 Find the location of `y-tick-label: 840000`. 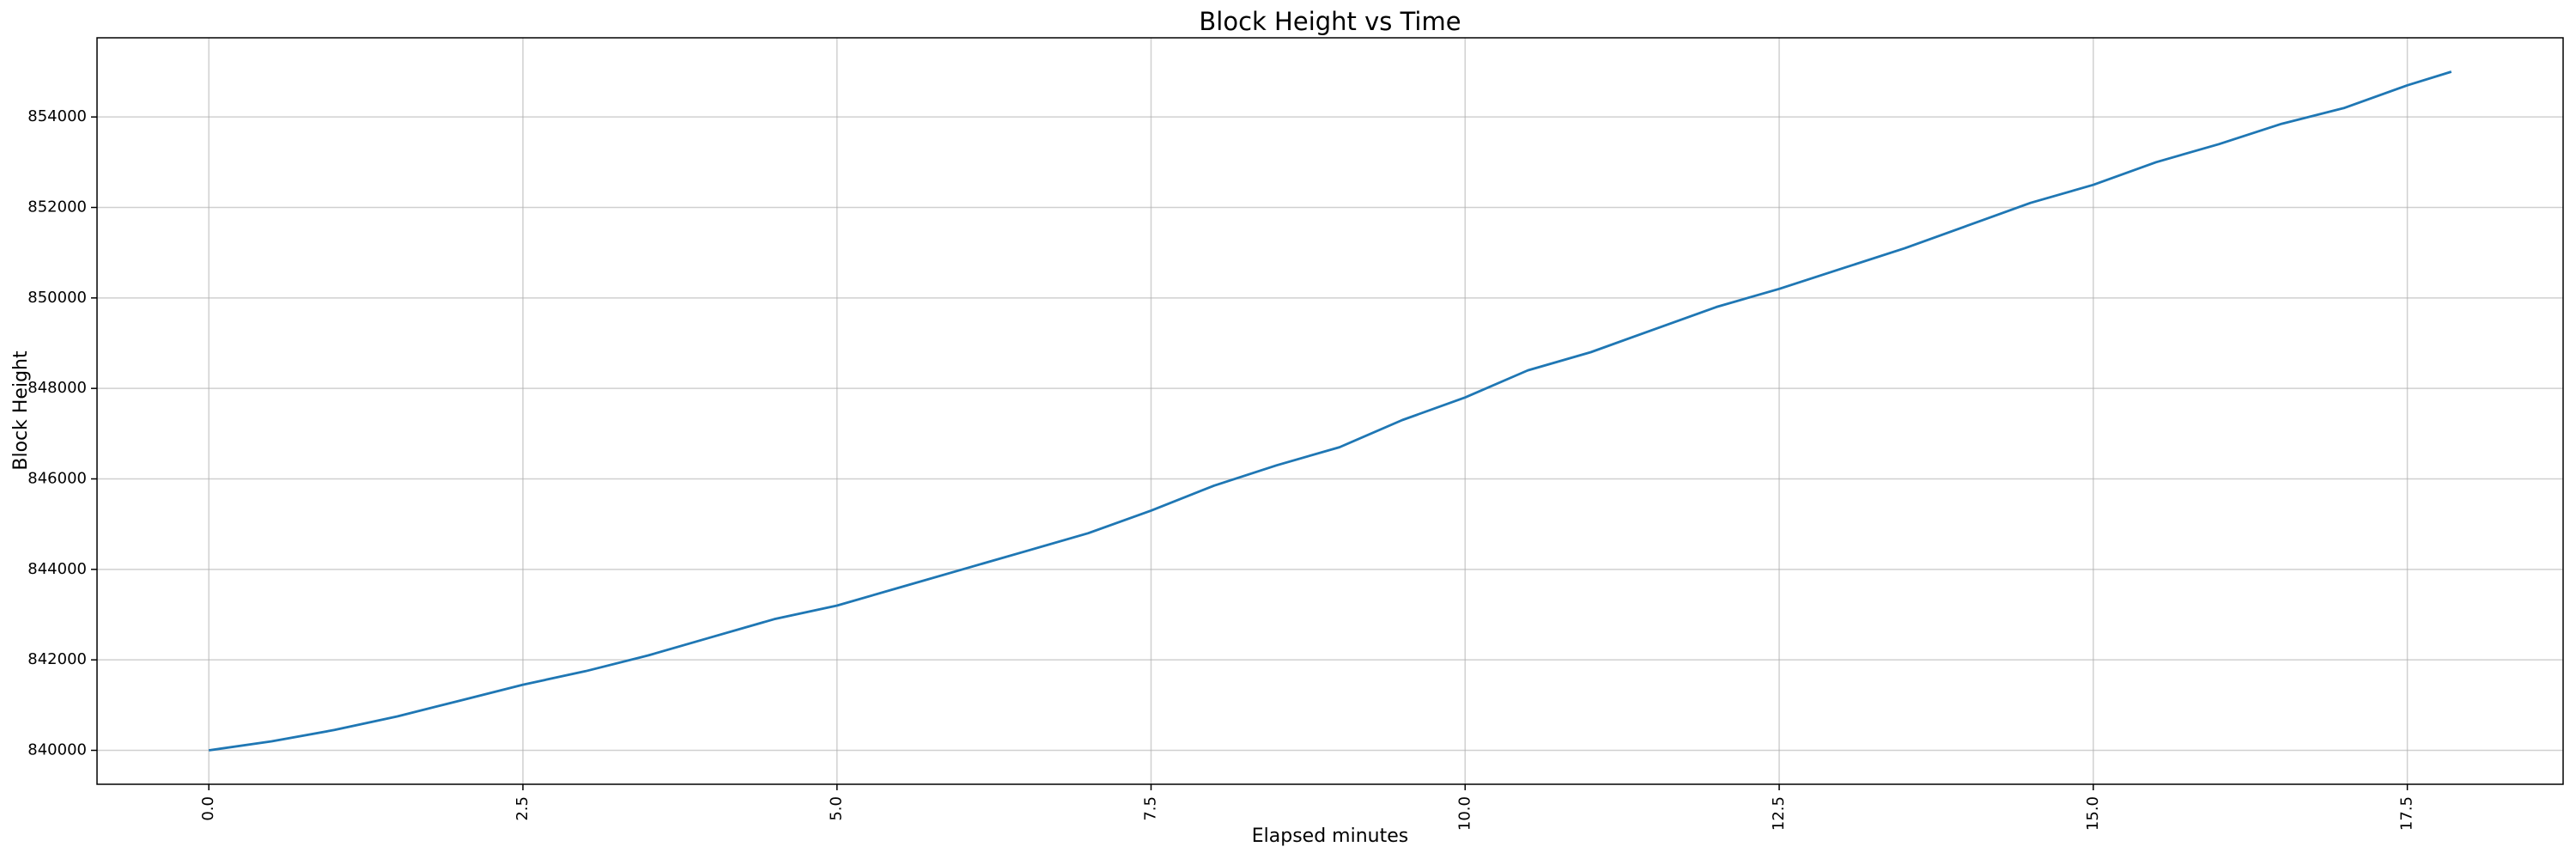

y-tick-label: 840000 is located at coordinates (57, 750).